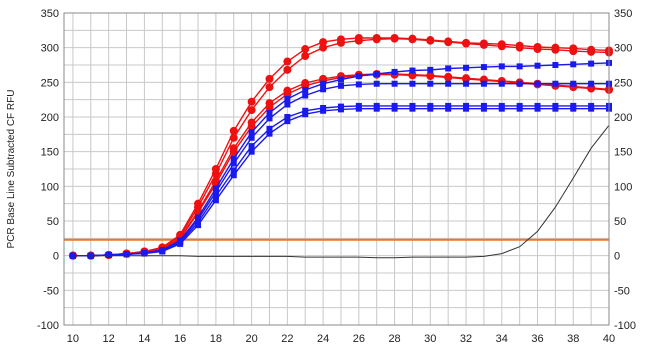 Image resolution: width=652 pixels, height=347 pixels. What do you see at coordinates (359, 339) in the screenshot?
I see `x-tick-label: 26` at bounding box center [359, 339].